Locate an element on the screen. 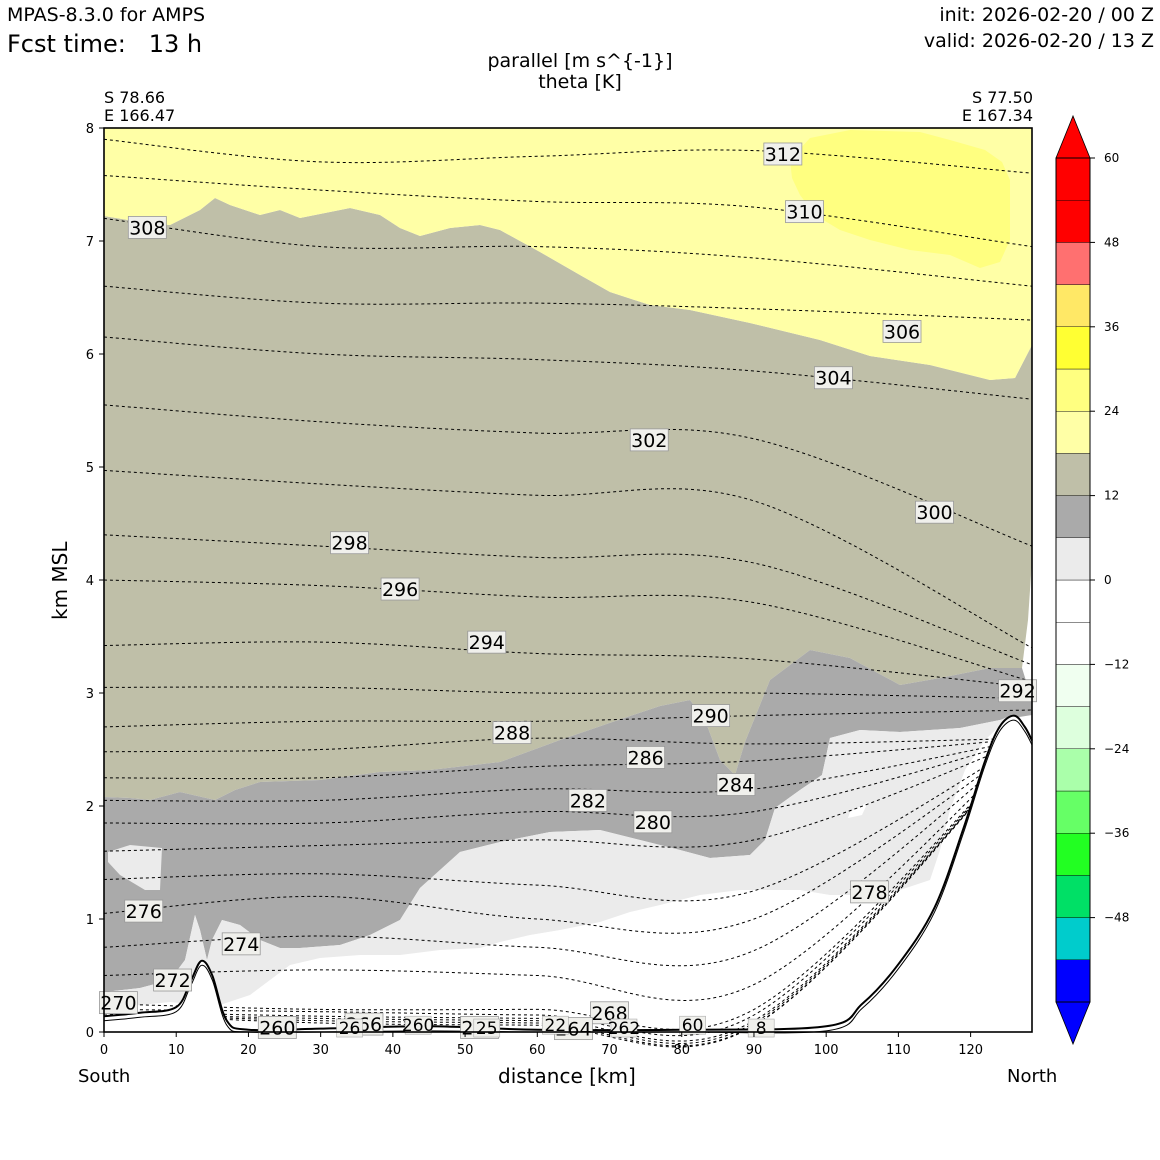 This screenshot has height=1160, width=1160. contour-label-text: 282 is located at coordinates (588, 801).